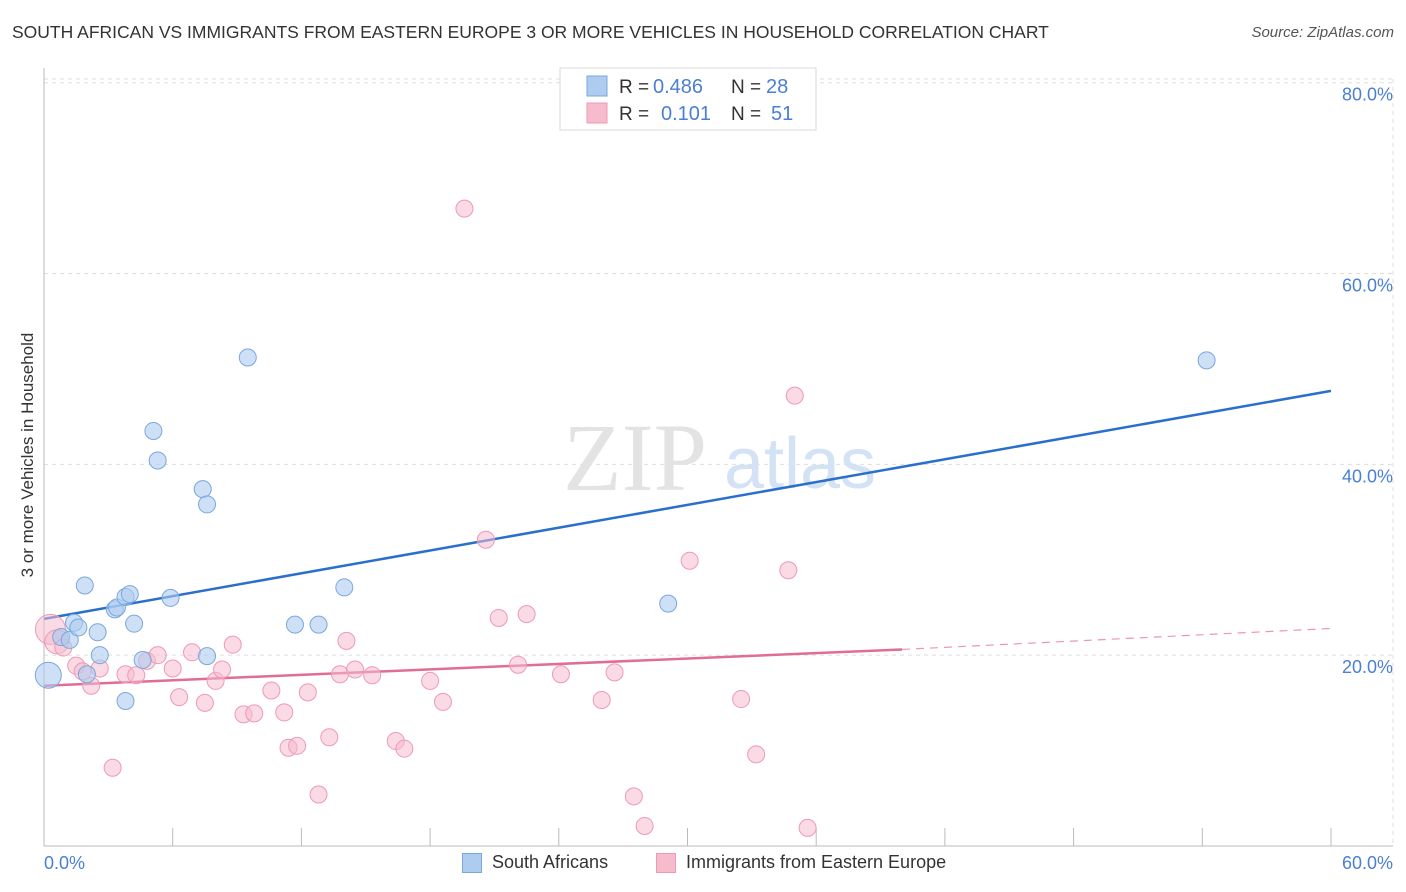  I want to click on legend-n-label-1: N =, so click(746, 87).